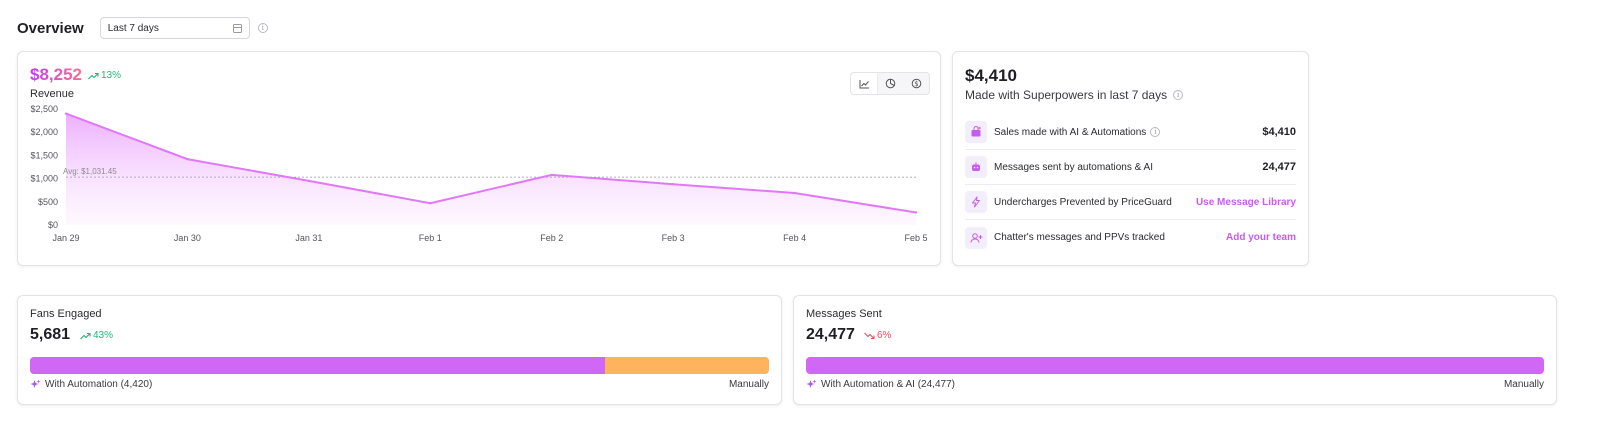  What do you see at coordinates (430, 238) in the screenshot?
I see `x-tick-label: Feb 1` at bounding box center [430, 238].